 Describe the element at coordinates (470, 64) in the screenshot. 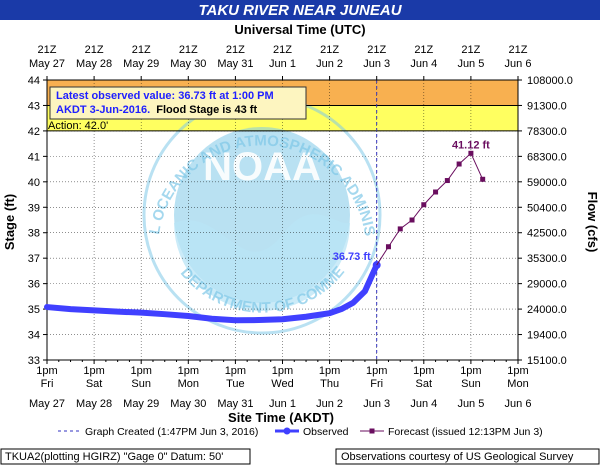

I see `top-tick-date: Jun 5` at that location.